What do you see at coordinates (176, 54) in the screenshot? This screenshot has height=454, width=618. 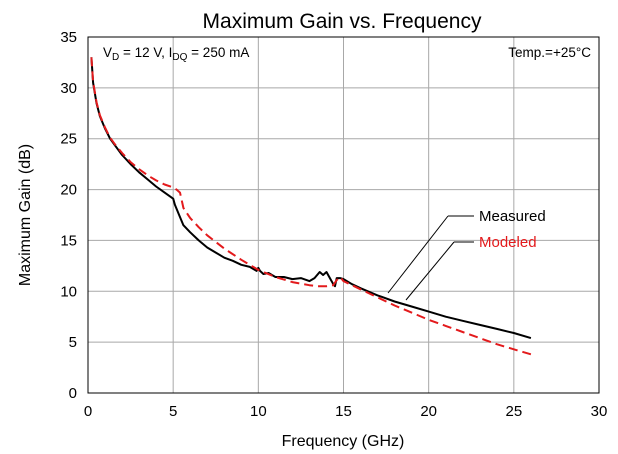 I see `conditions-annotation: VD = 12 V, IDQ = 250 mA` at bounding box center [176, 54].